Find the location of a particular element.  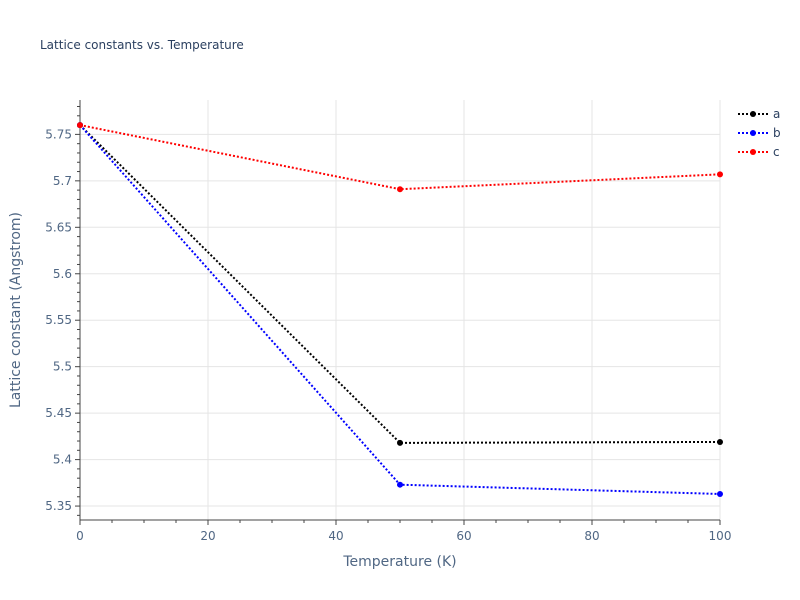

y-tick-label: 5.45 is located at coordinates (58, 413).